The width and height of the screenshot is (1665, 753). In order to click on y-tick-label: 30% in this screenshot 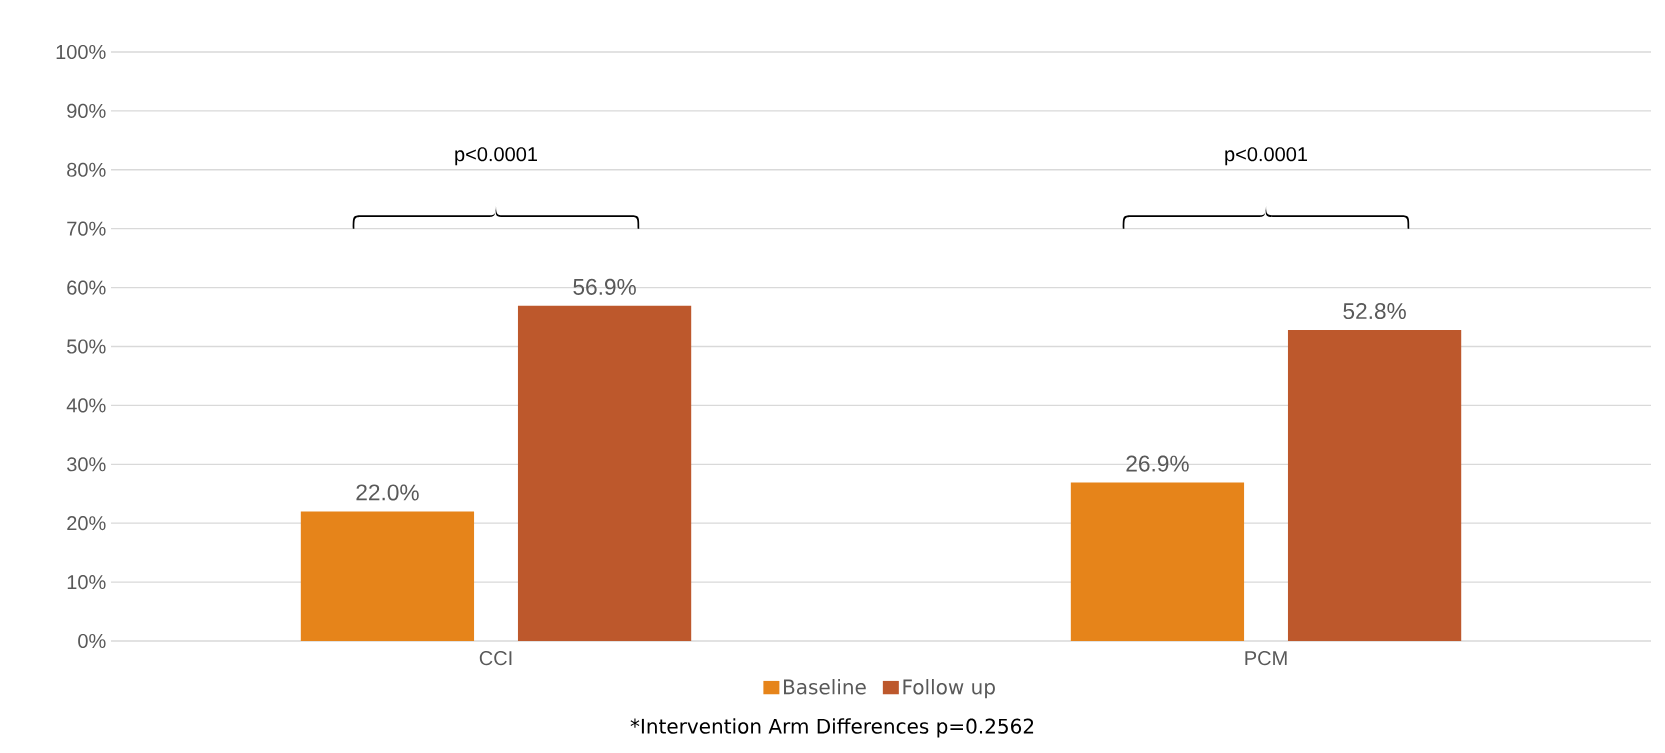, I will do `click(86, 464)`.